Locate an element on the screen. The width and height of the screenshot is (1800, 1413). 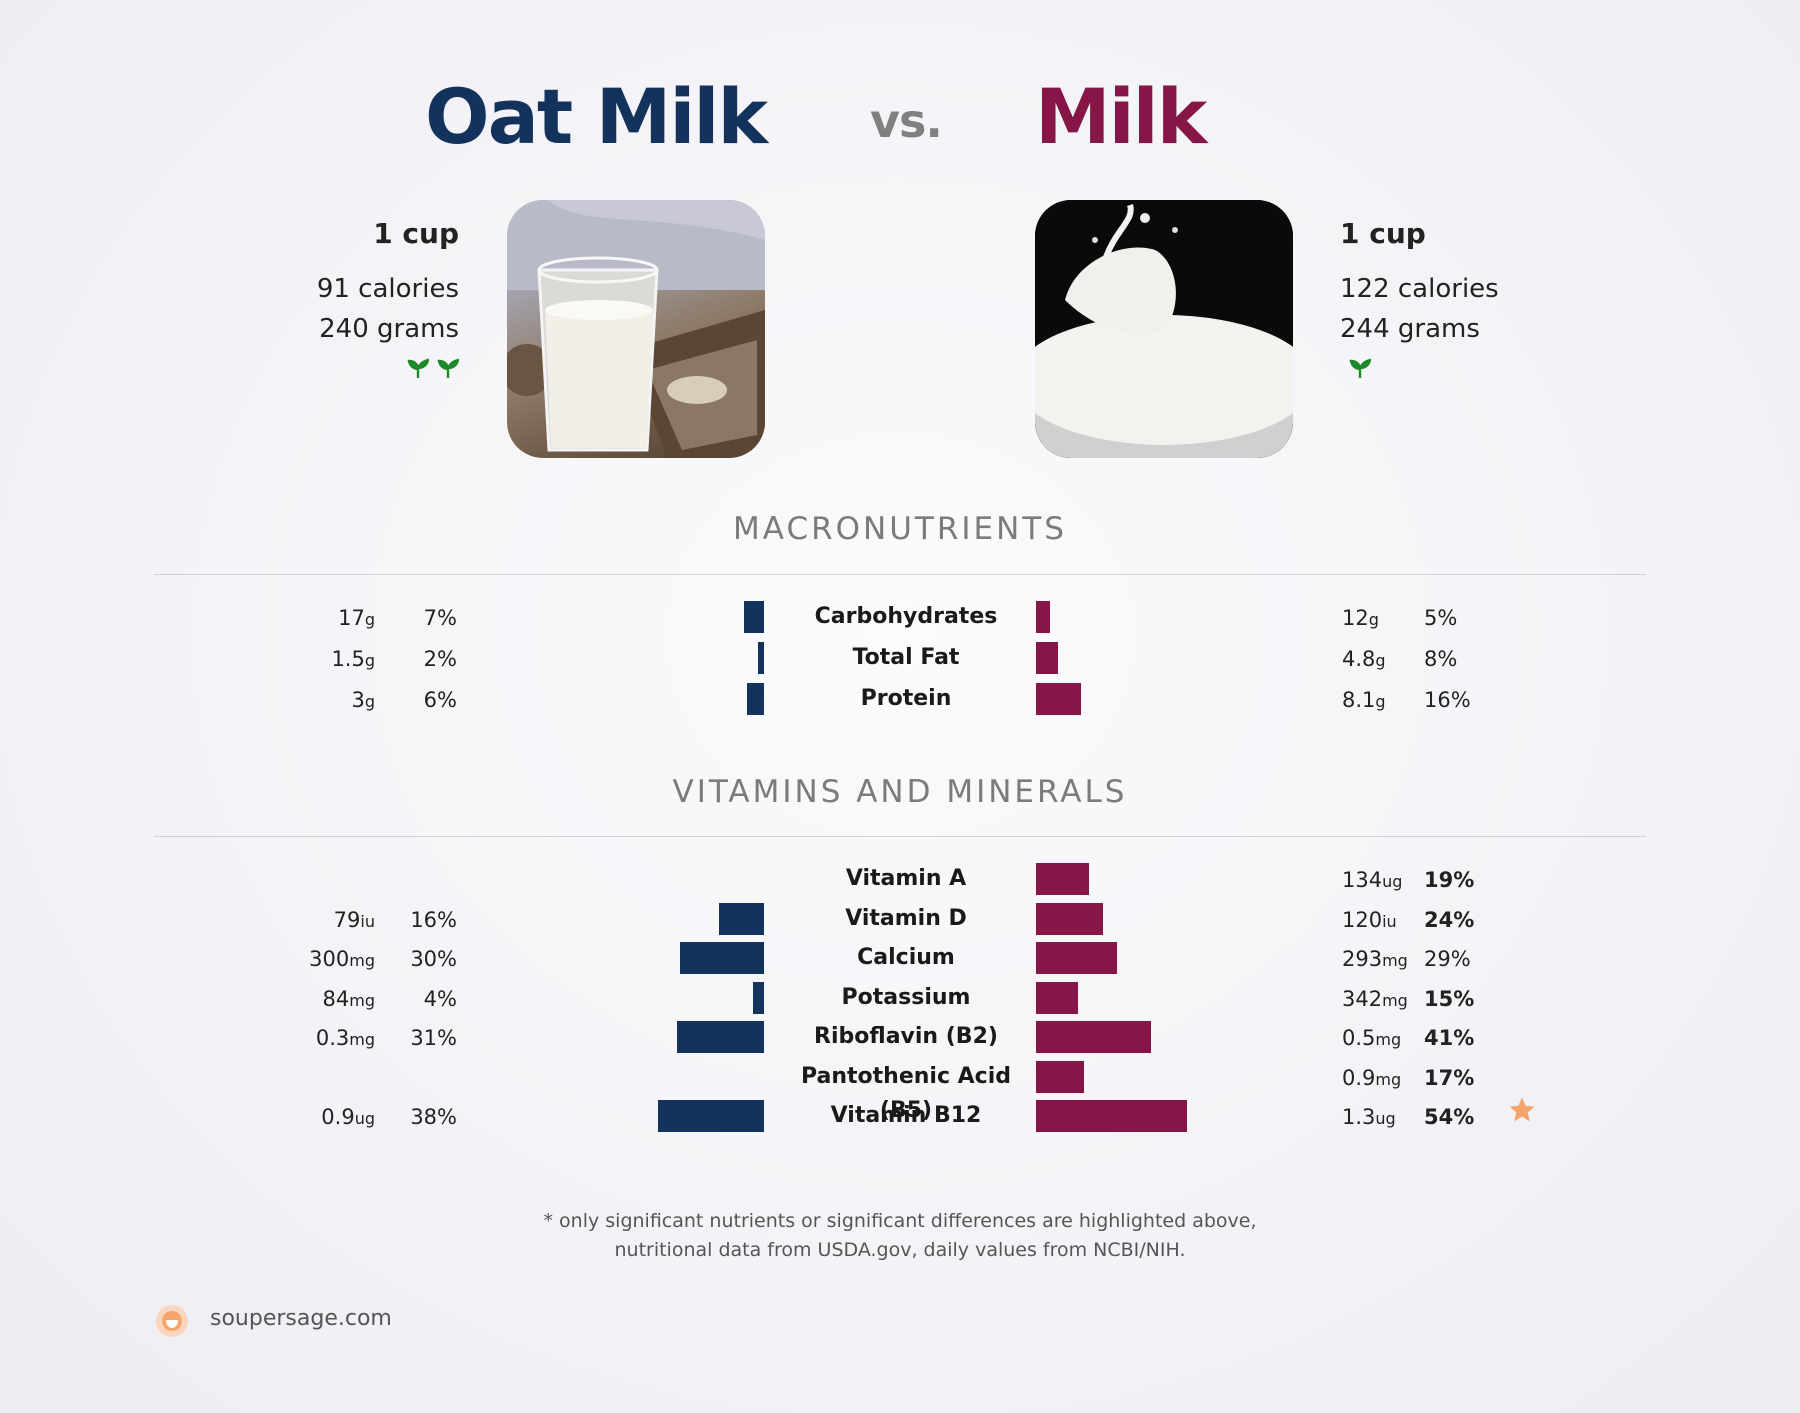
nutrient-label: Vitamin A is located at coordinates (906, 878).